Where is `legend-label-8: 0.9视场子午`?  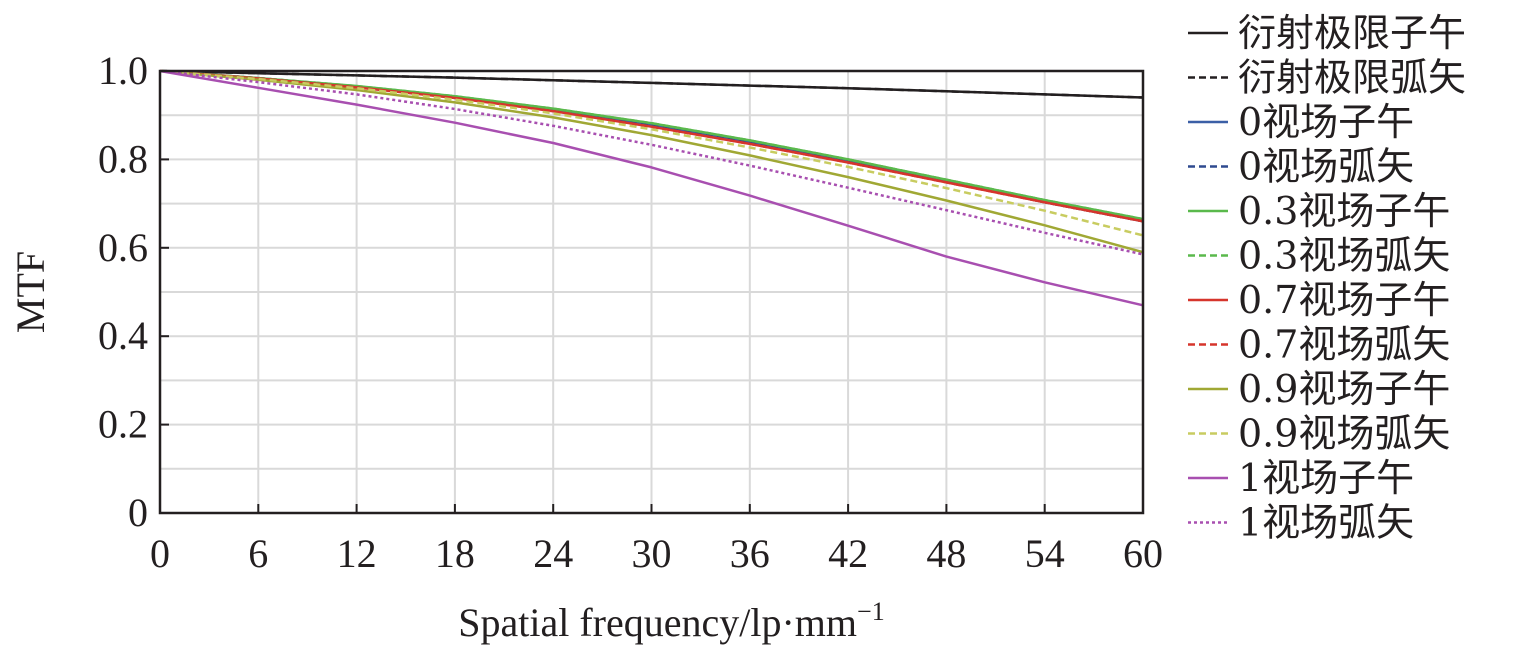
legend-label-8: 0.9视场子午 is located at coordinates (1344, 389).